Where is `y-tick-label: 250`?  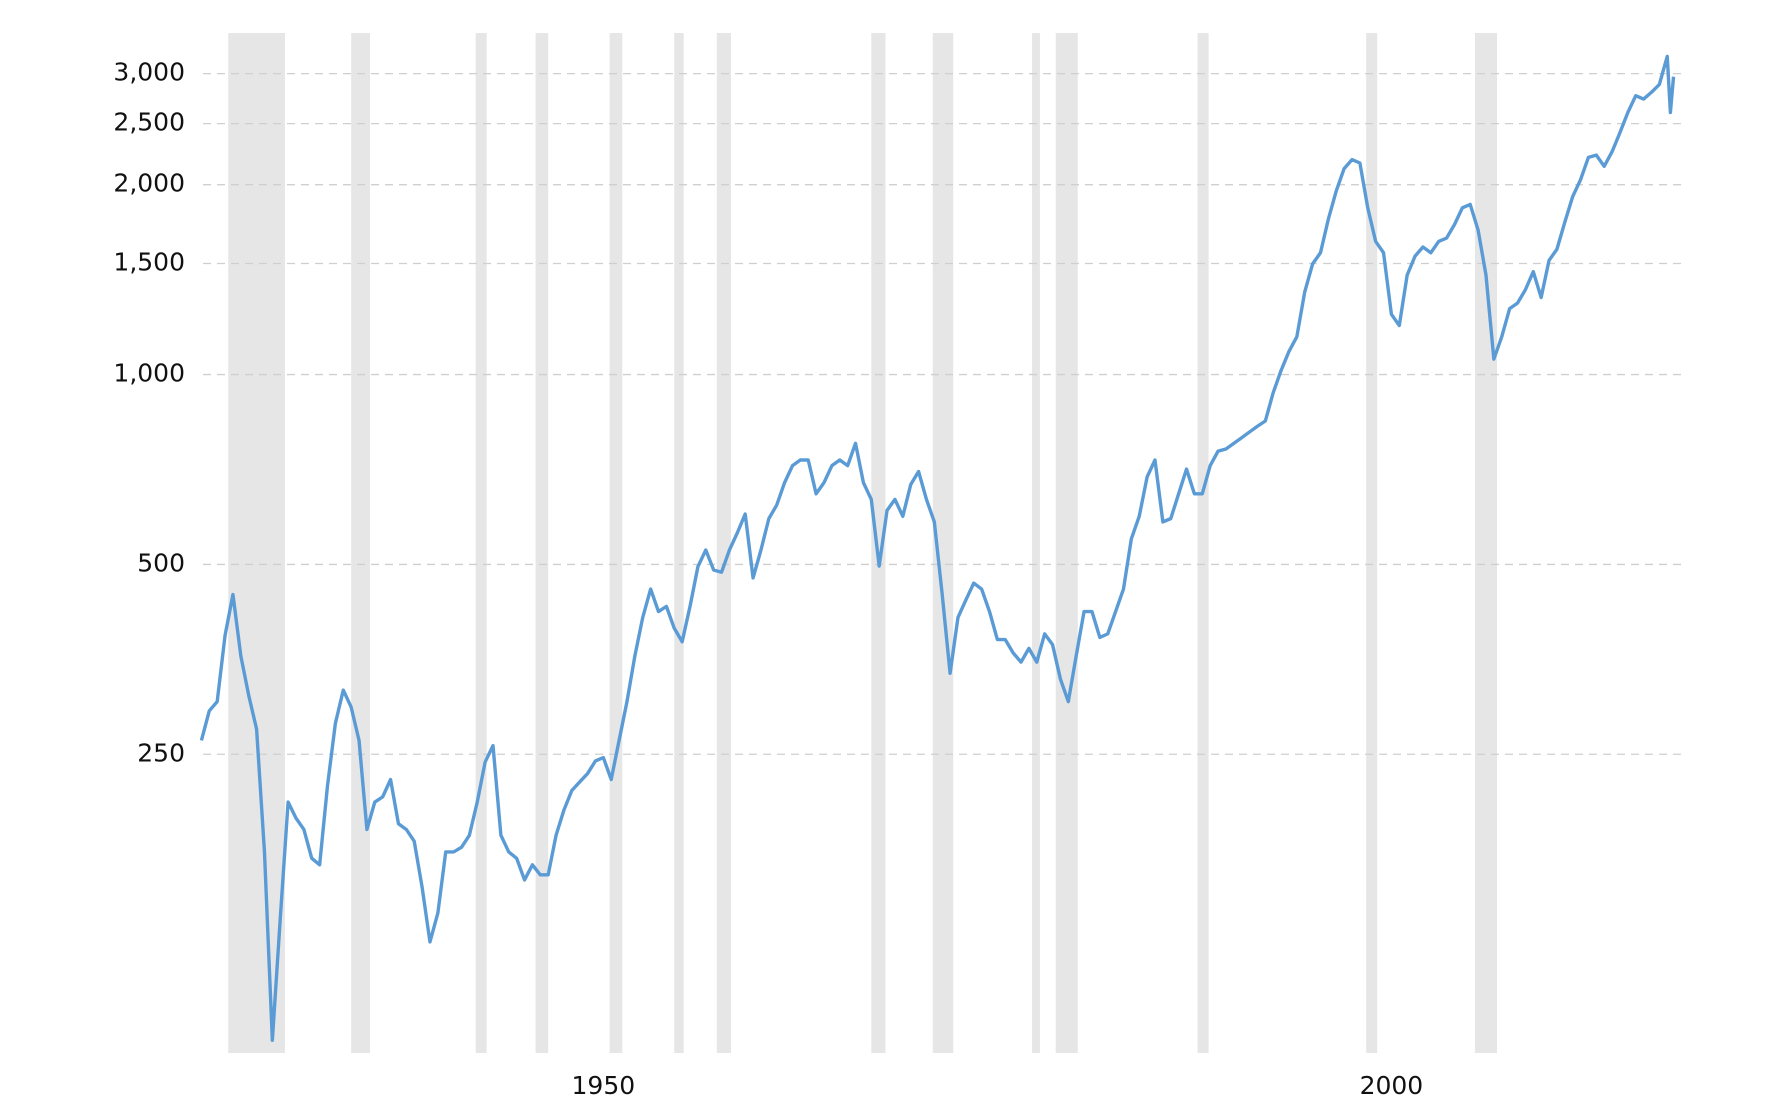
y-tick-label: 250 is located at coordinates (161, 752).